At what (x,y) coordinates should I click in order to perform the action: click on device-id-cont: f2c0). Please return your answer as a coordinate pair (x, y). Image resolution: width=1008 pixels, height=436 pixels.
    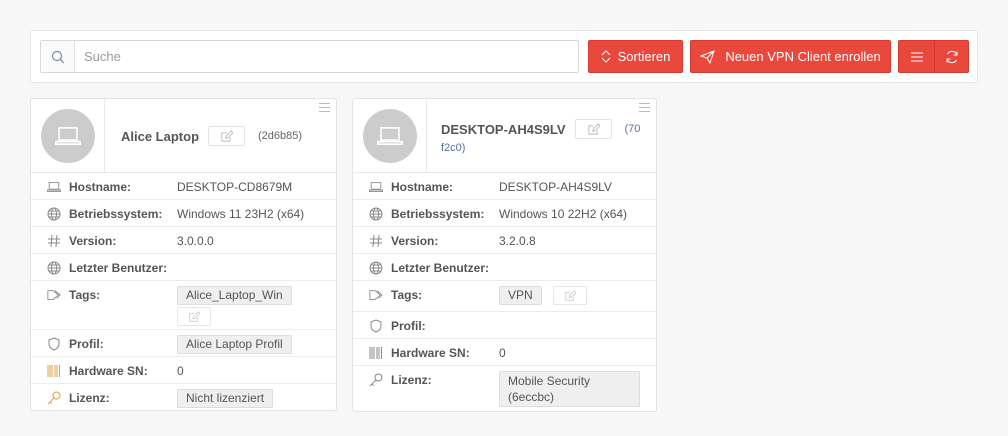
    Looking at the image, I should click on (453, 148).